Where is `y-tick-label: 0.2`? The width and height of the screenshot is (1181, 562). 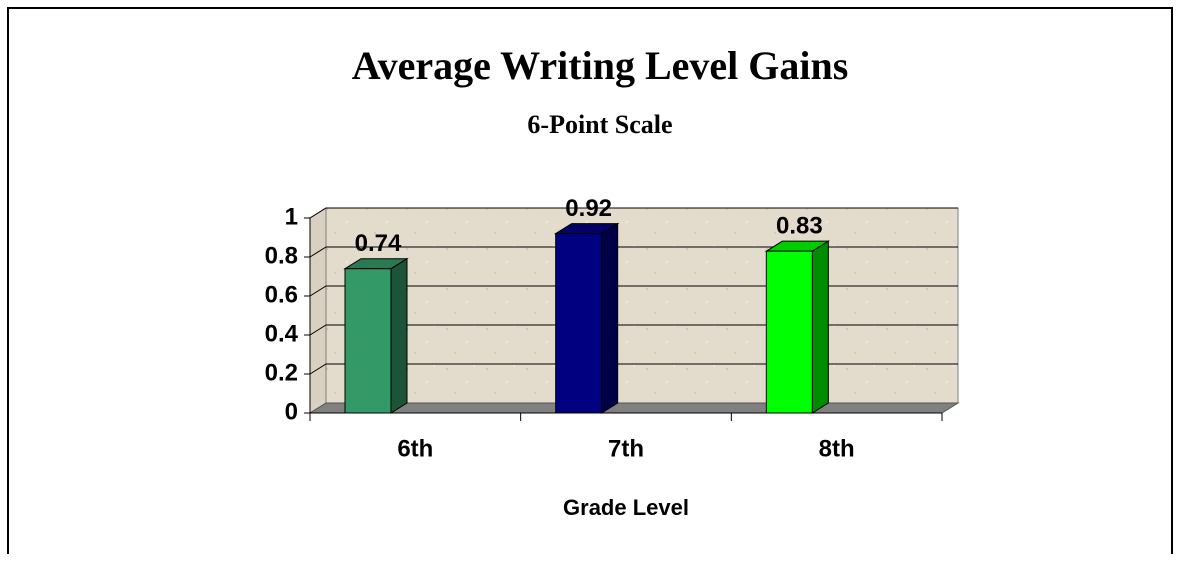
y-tick-label: 0.2 is located at coordinates (281, 372).